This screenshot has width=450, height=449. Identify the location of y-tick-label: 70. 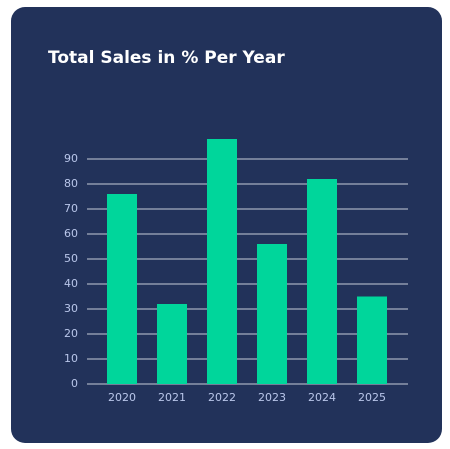
(71, 208).